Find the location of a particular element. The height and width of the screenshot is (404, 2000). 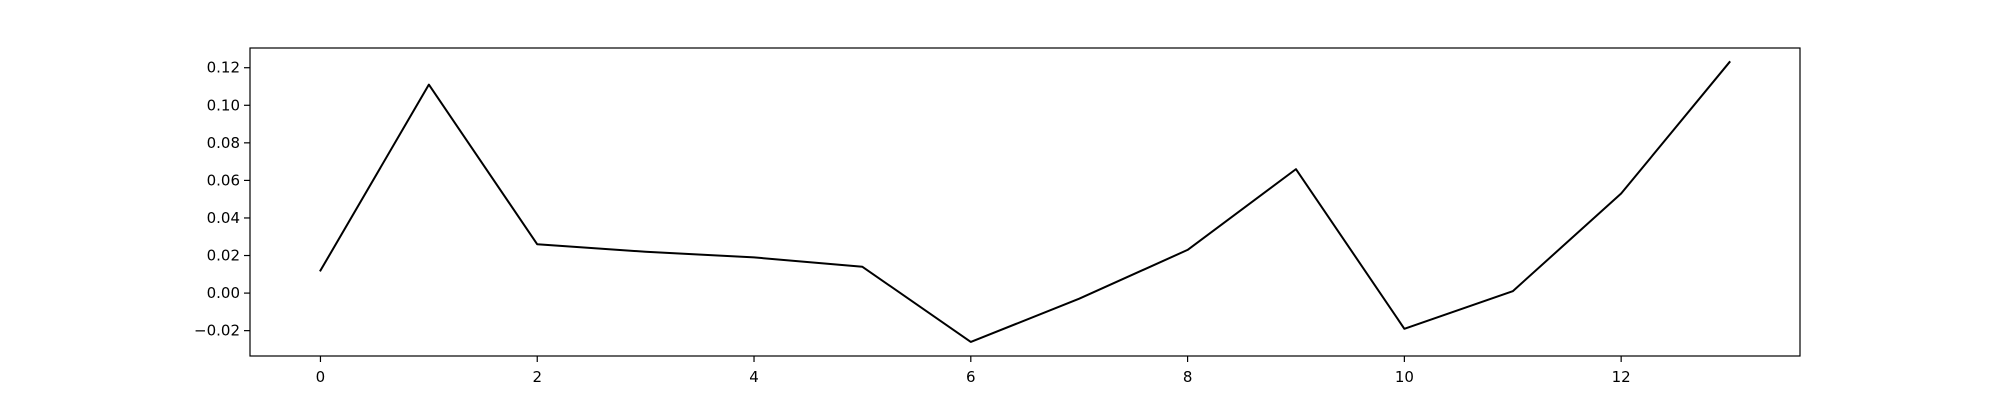

y-tick-label: 0.00 is located at coordinates (223, 293).